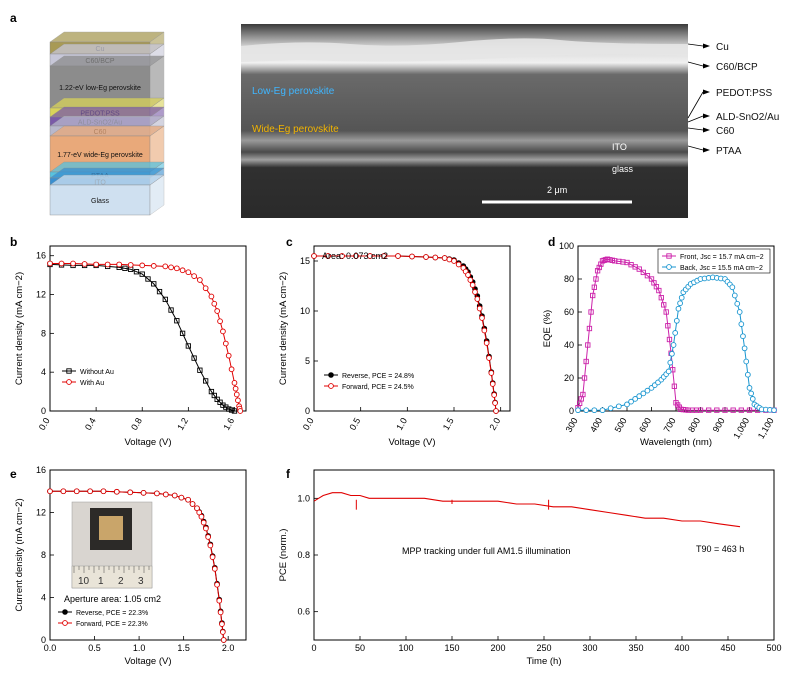  What do you see at coordinates (295, 129) in the screenshot?
I see `sem-wide-label: Wide-Eg perovskite` at bounding box center [295, 129].